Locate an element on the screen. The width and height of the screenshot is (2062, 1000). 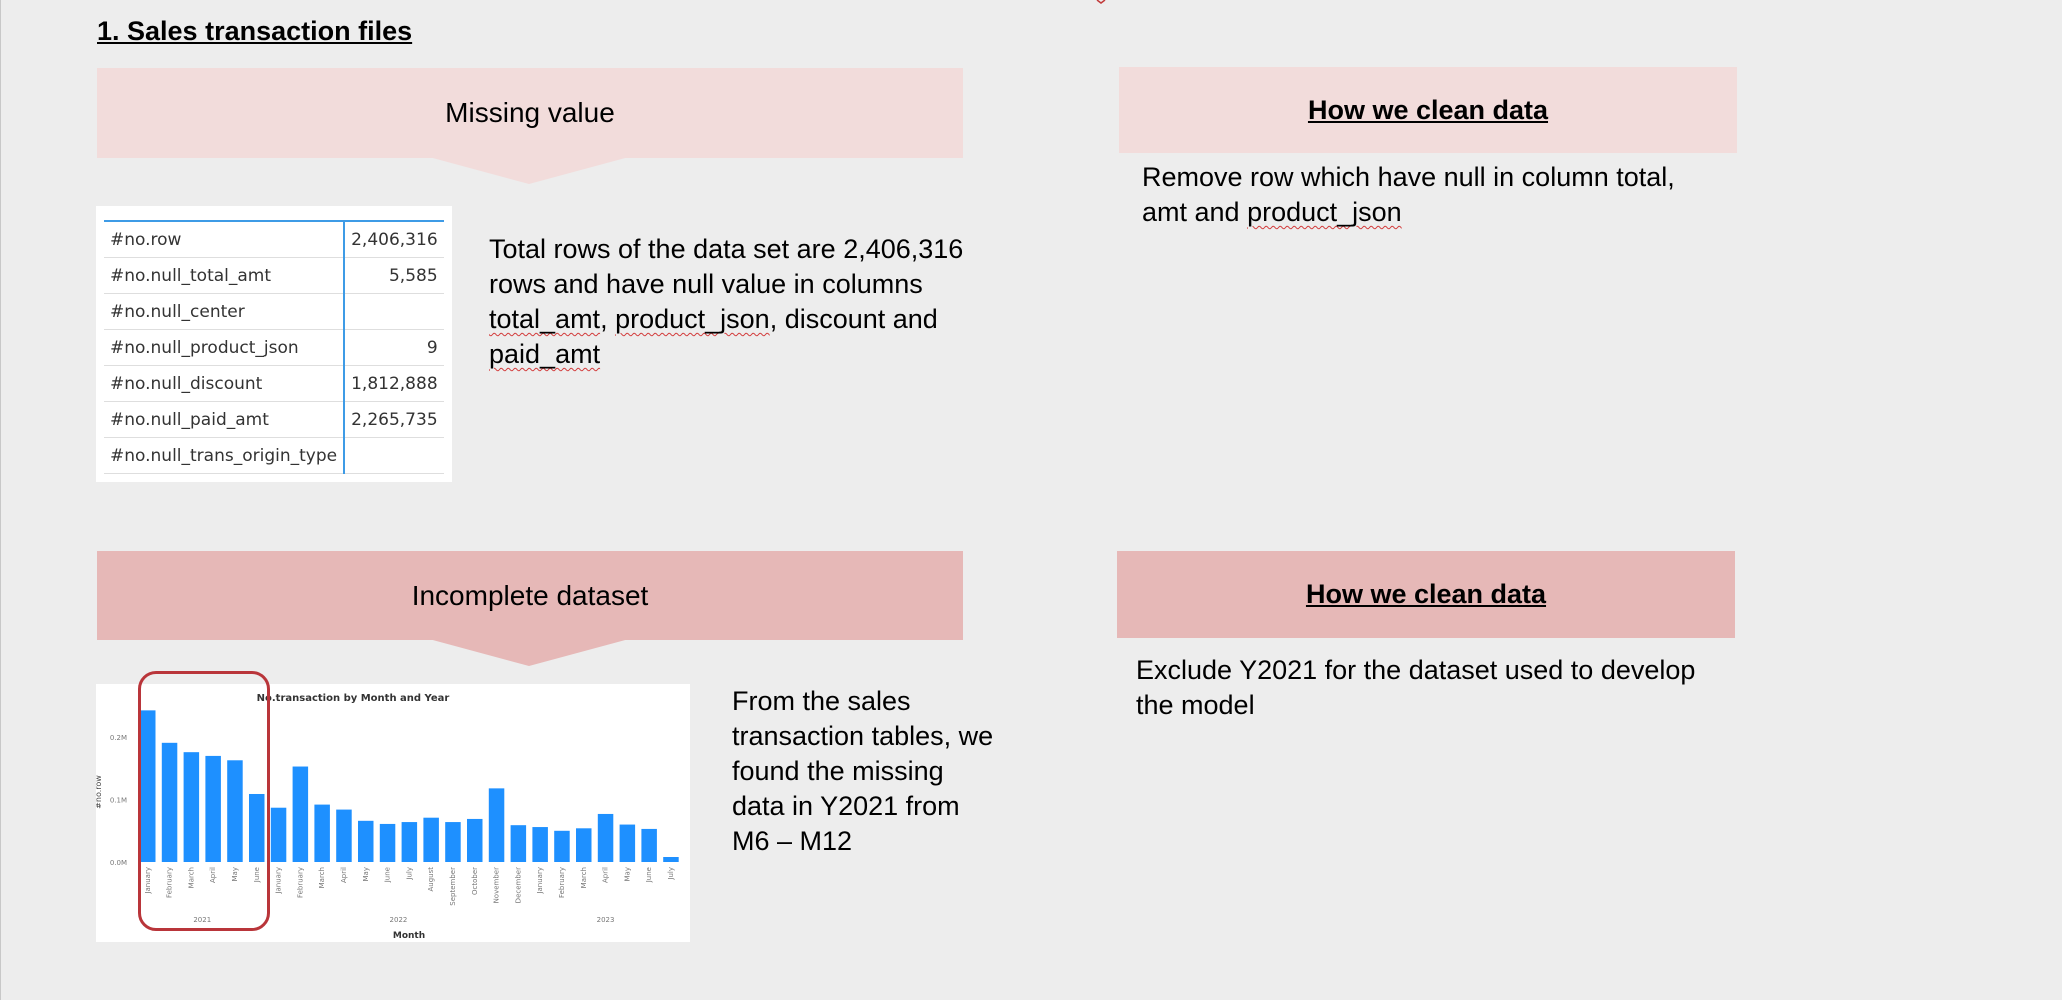
table-row: #no.null_discount 1,812,888 is located at coordinates (274, 383).